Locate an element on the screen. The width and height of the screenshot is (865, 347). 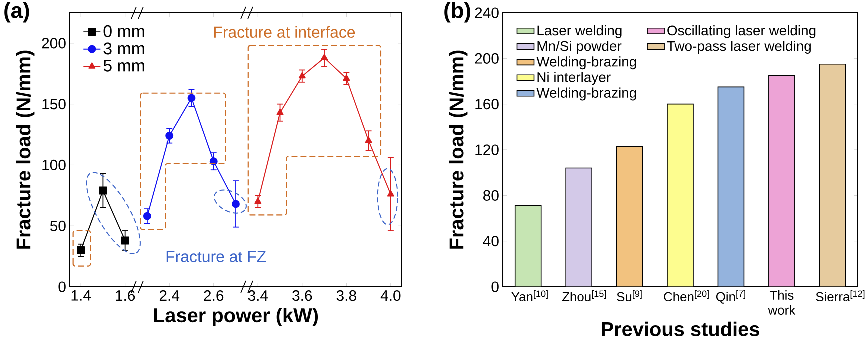
x-tick-label: 2.4 is located at coordinates (170, 295).